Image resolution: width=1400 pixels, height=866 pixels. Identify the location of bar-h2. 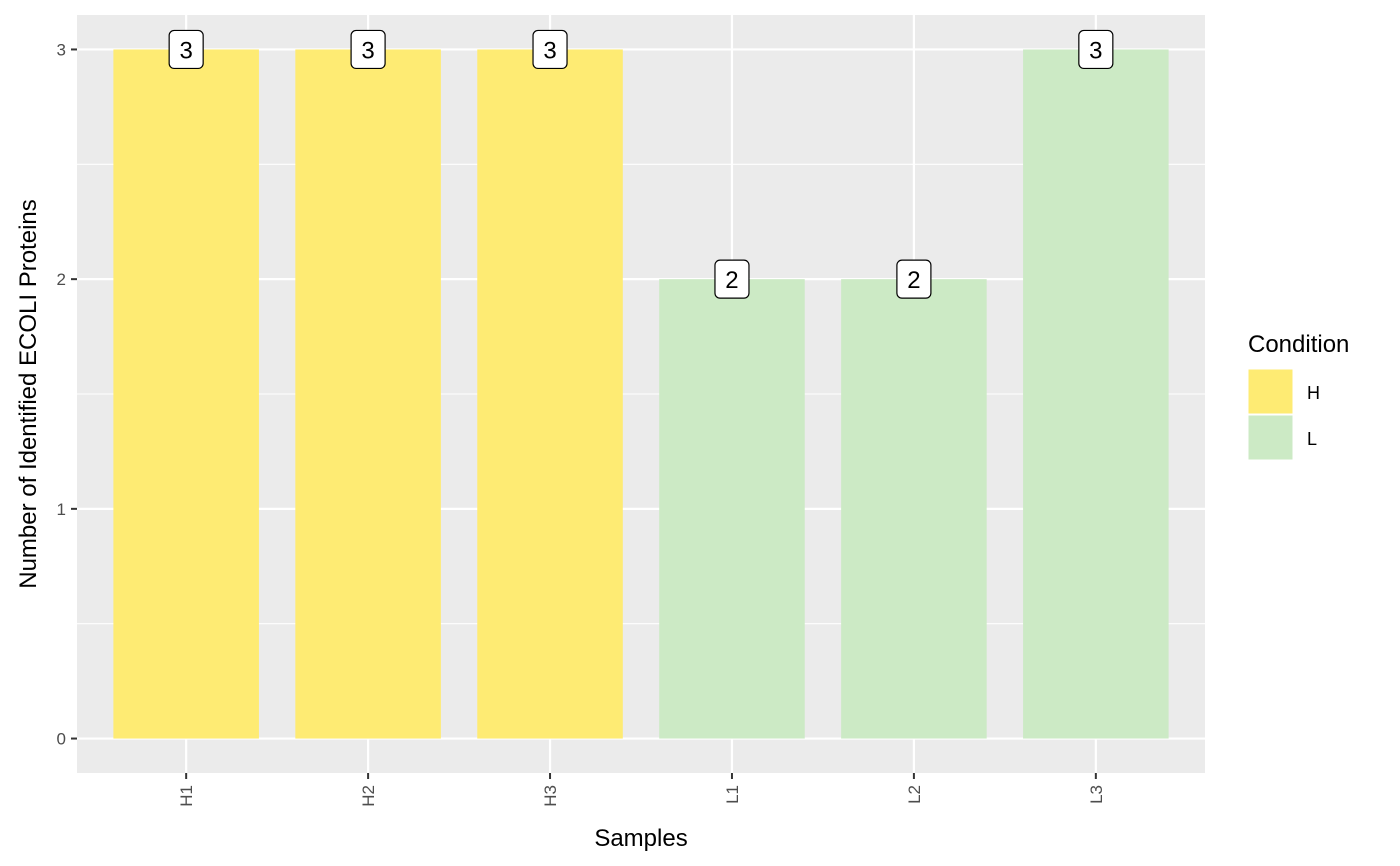
(368, 394).